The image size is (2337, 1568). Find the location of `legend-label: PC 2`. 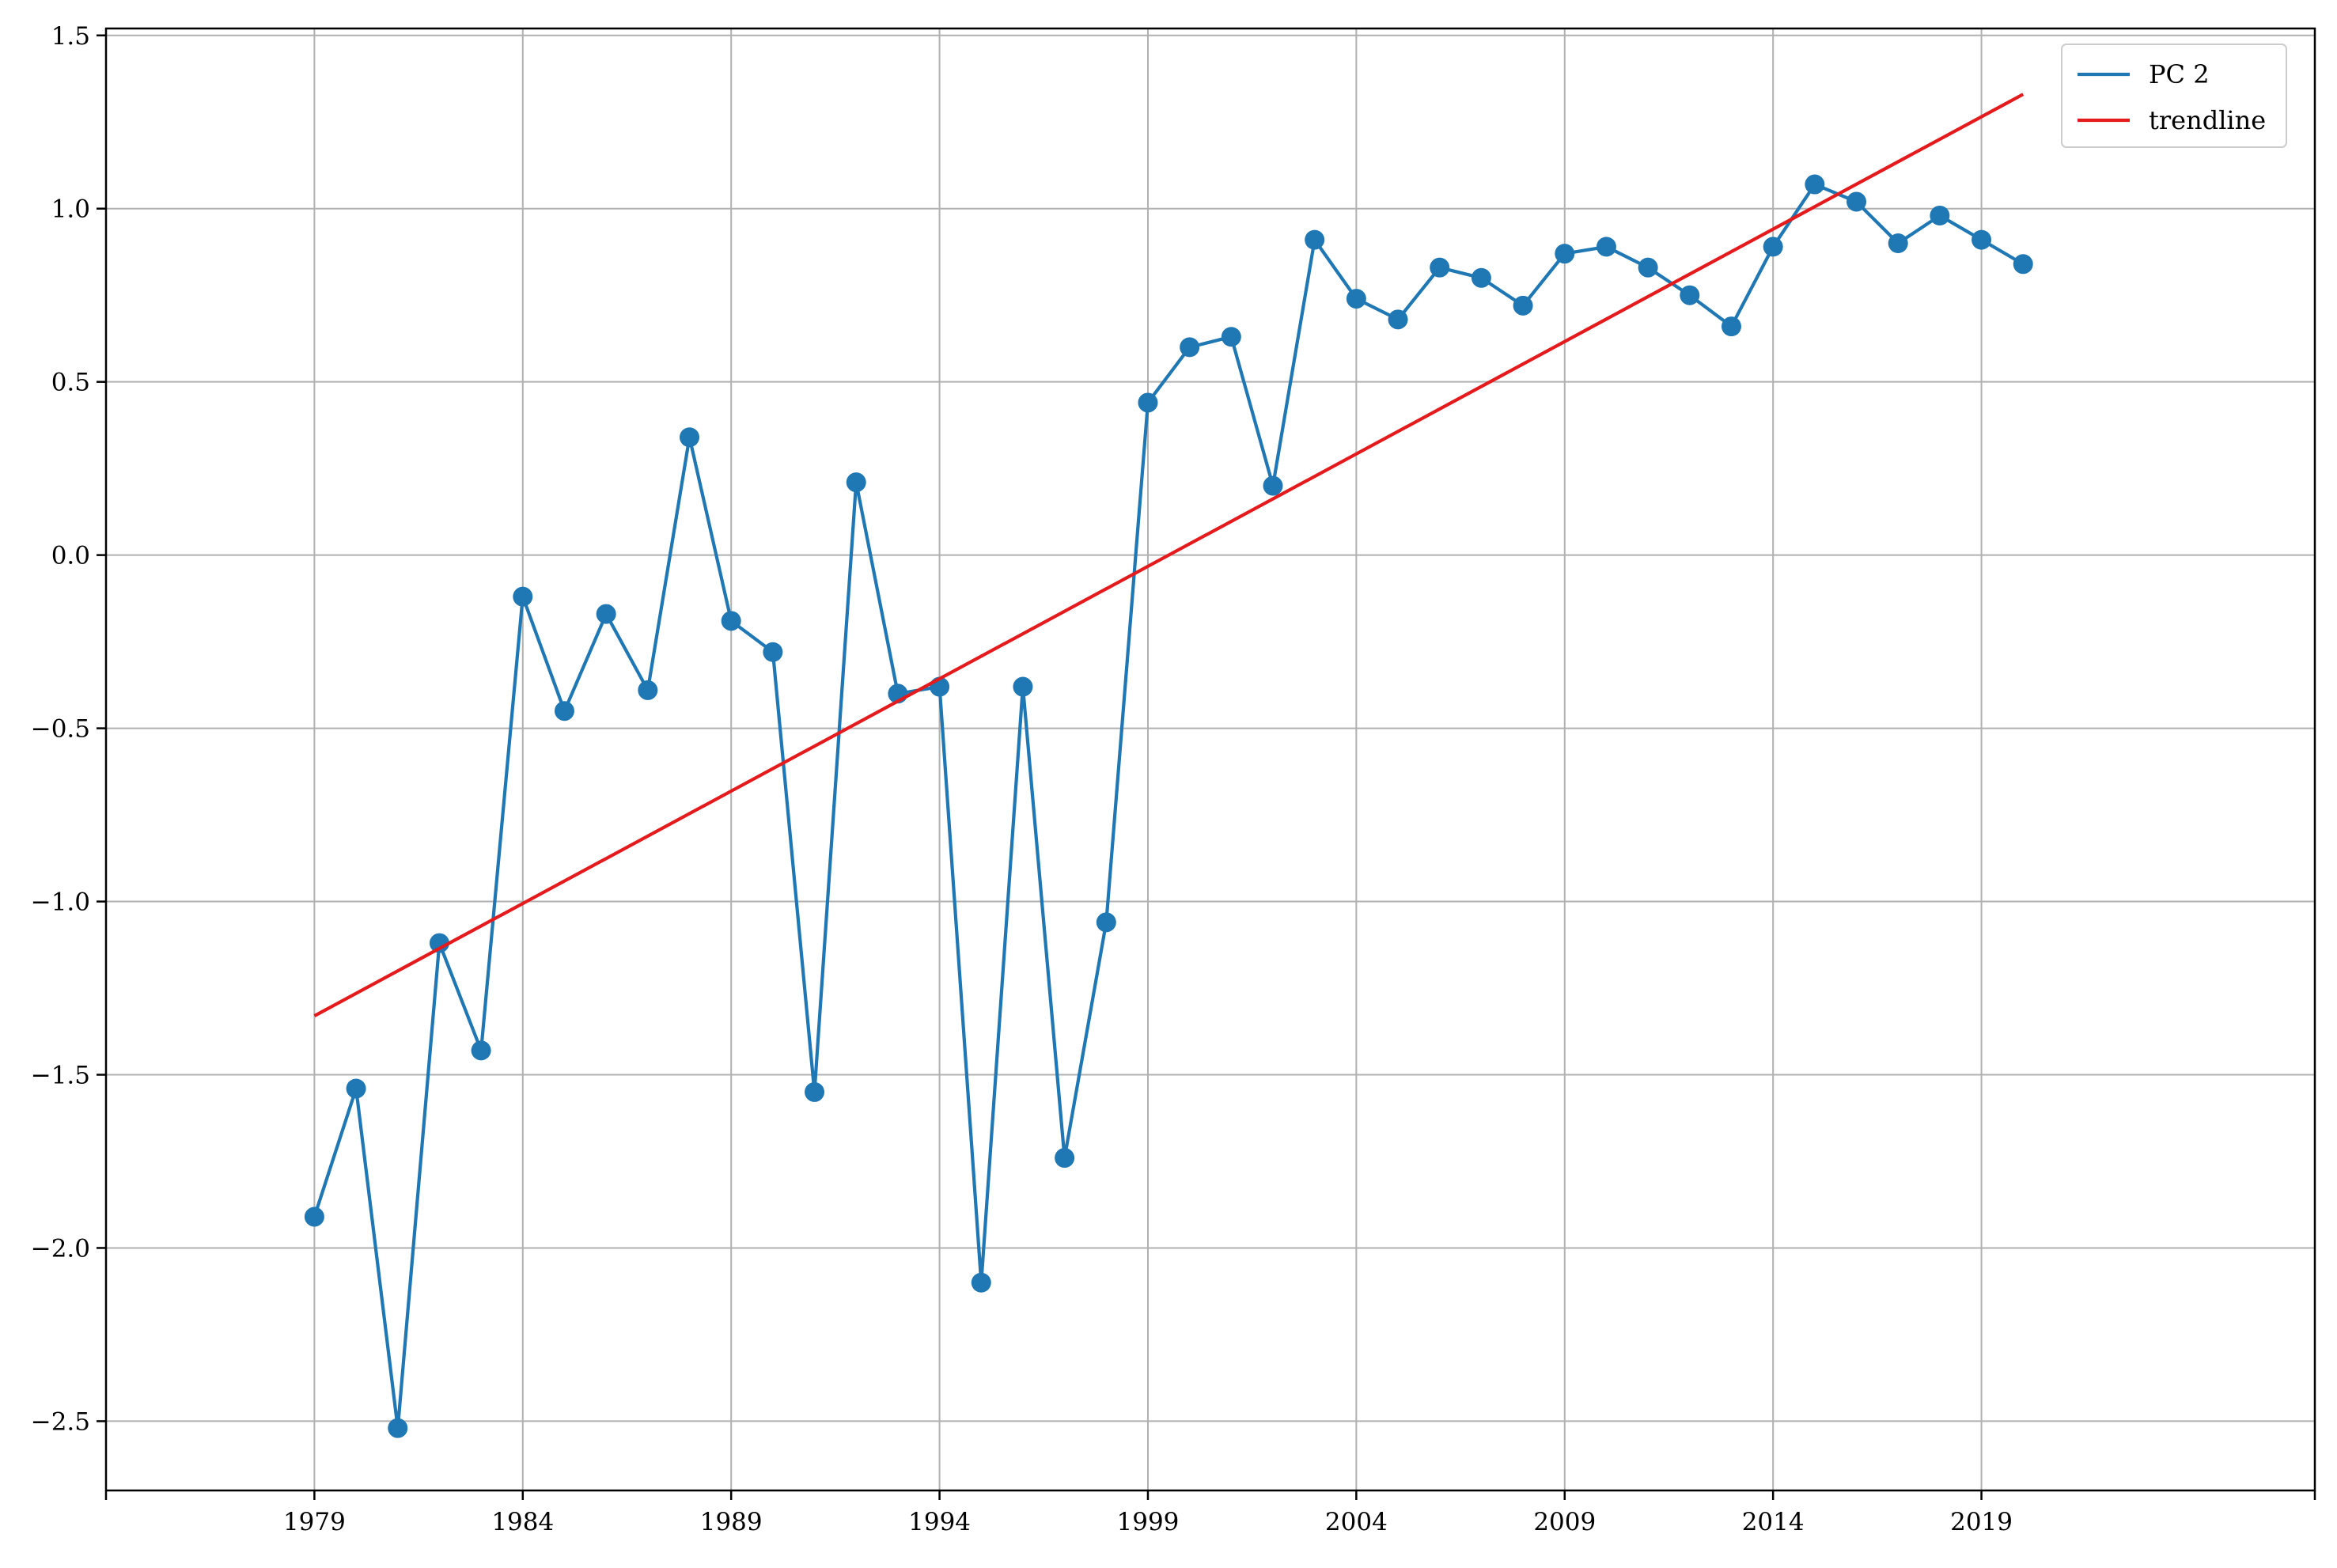

legend-label: PC 2 is located at coordinates (2179, 74).